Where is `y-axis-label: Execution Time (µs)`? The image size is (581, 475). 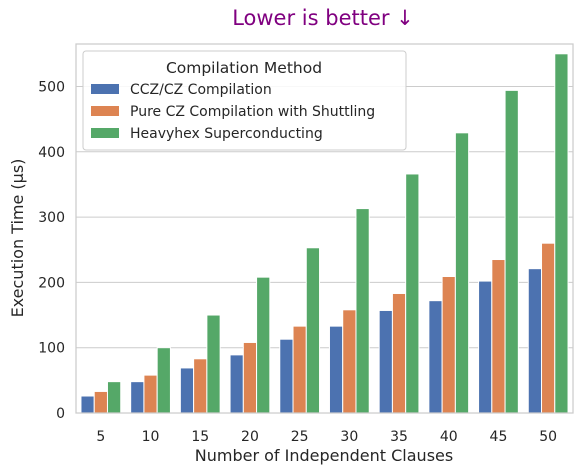 y-axis-label: Execution Time (µs) is located at coordinates (17, 238).